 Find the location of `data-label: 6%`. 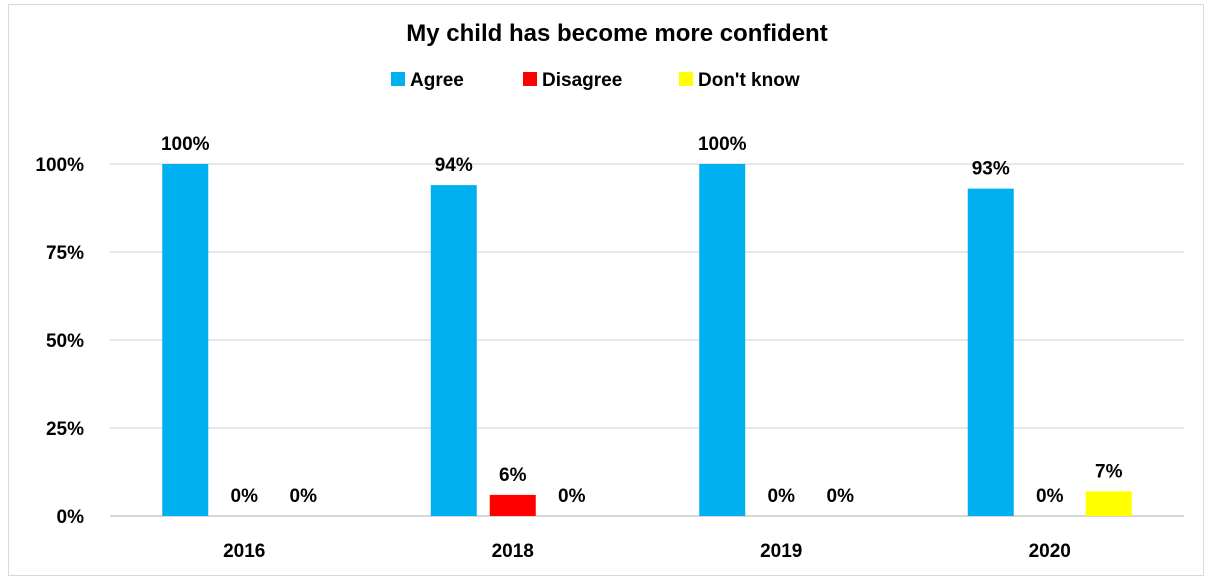

data-label: 6% is located at coordinates (513, 475).